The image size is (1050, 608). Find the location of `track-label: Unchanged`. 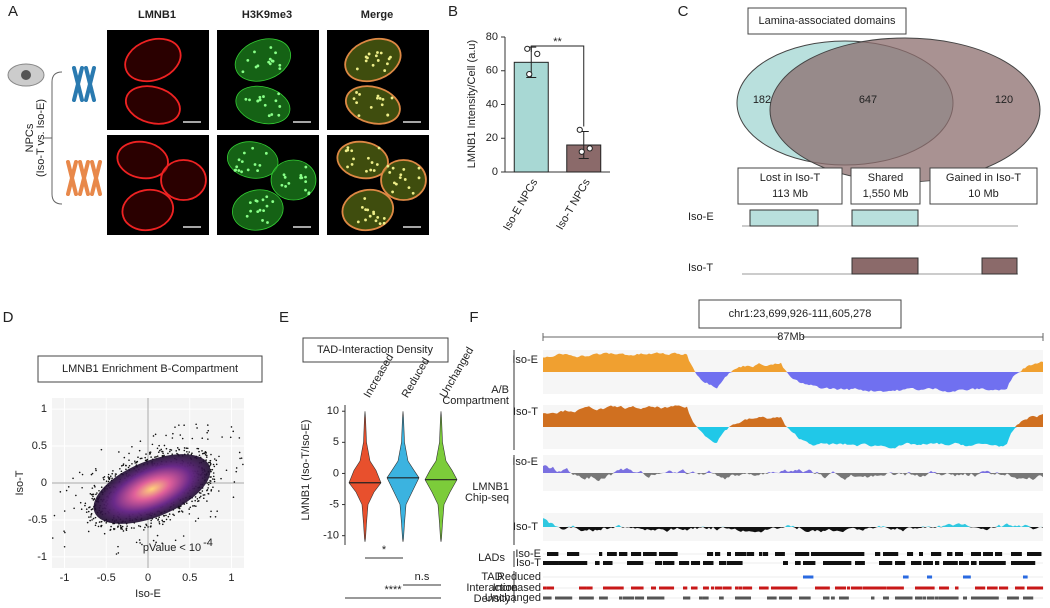

track-label: Unchanged is located at coordinates (513, 598).